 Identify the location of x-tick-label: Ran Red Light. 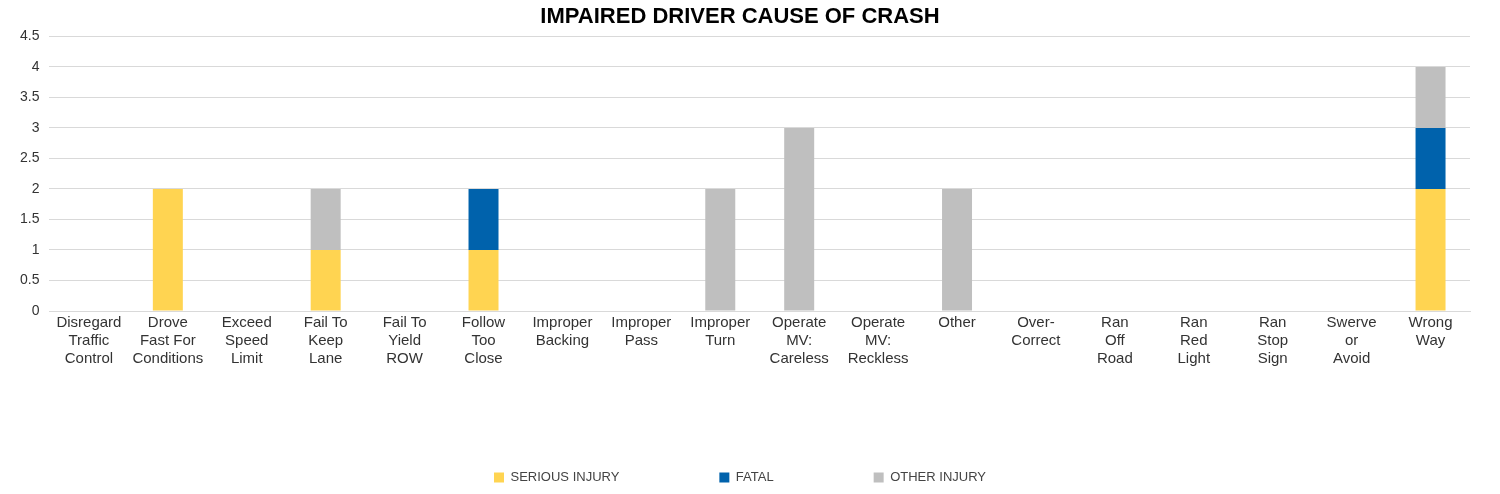
(1194, 340).